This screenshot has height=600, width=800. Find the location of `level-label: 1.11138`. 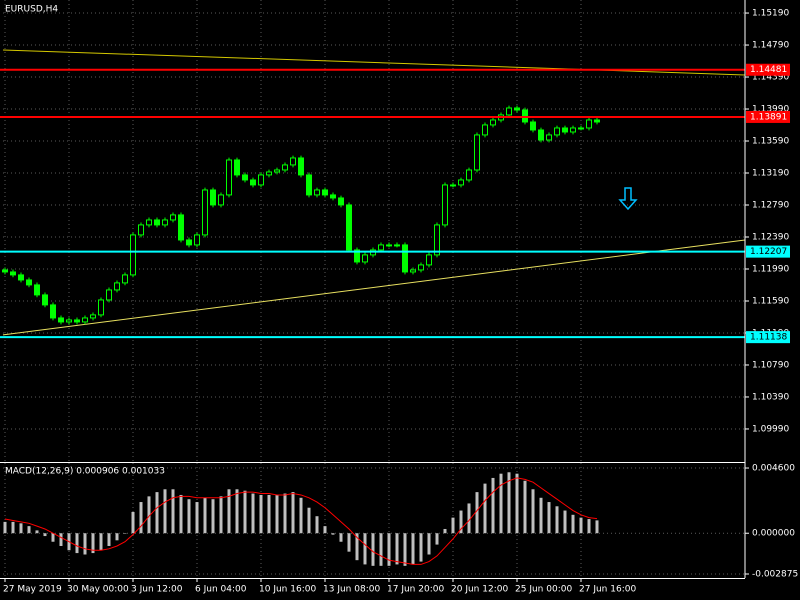

level-label: 1.11138 is located at coordinates (768, 338).